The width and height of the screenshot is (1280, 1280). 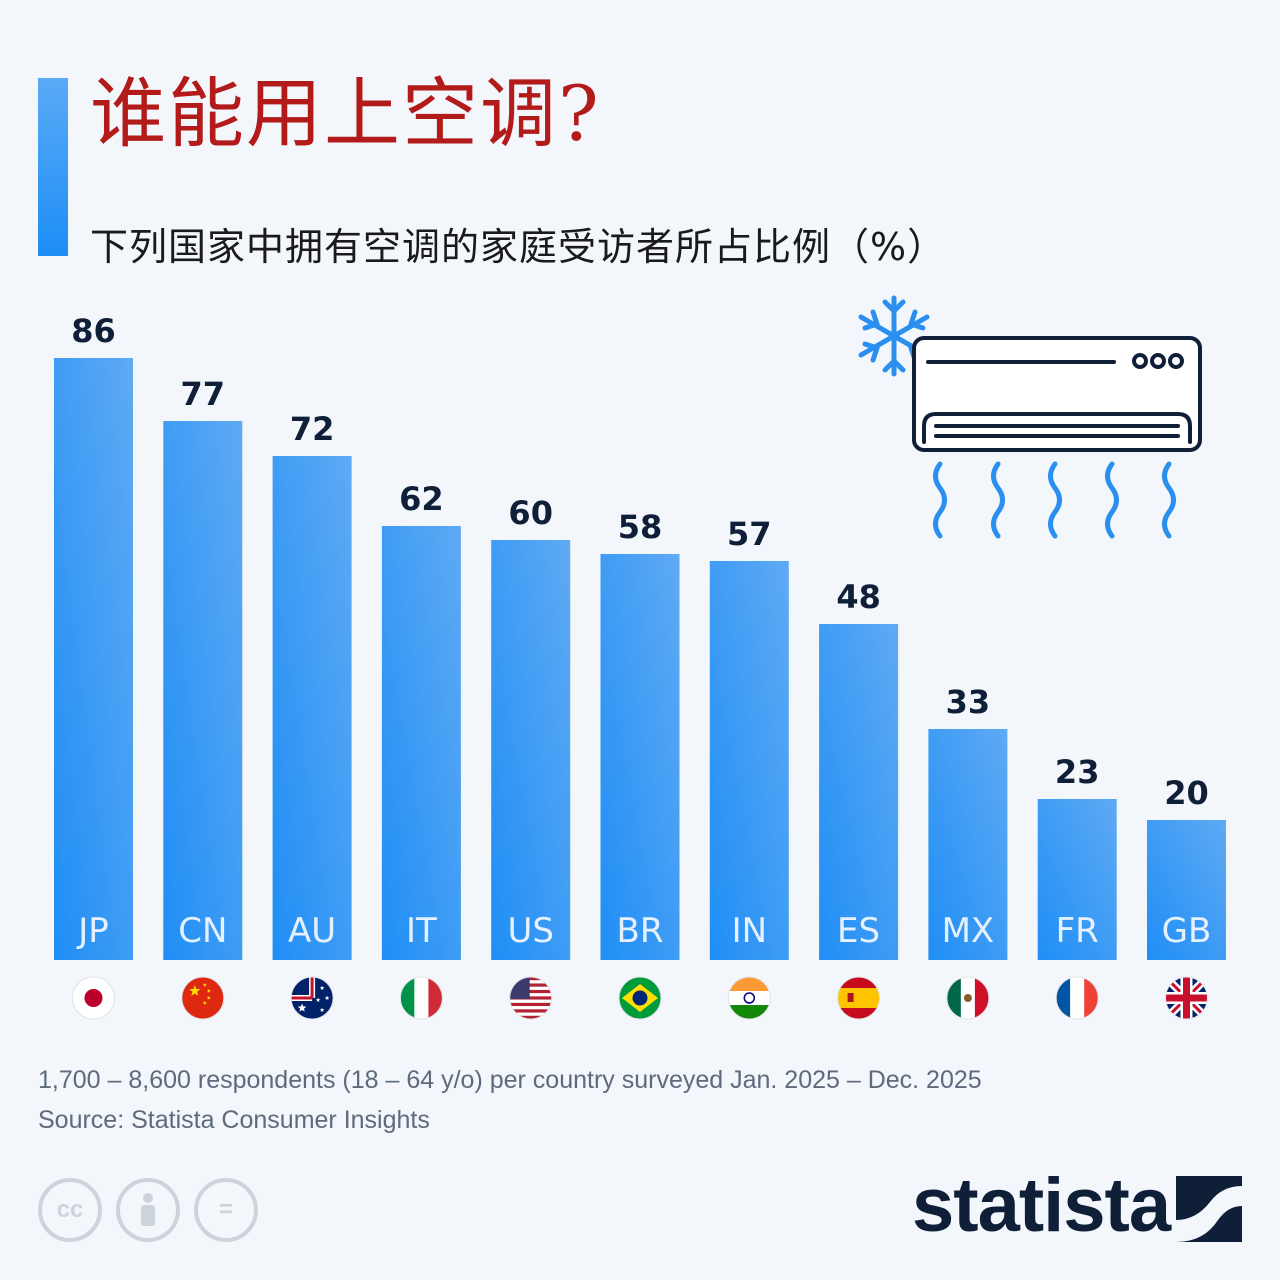 I want to click on bar-fr, so click(x=1077, y=879).